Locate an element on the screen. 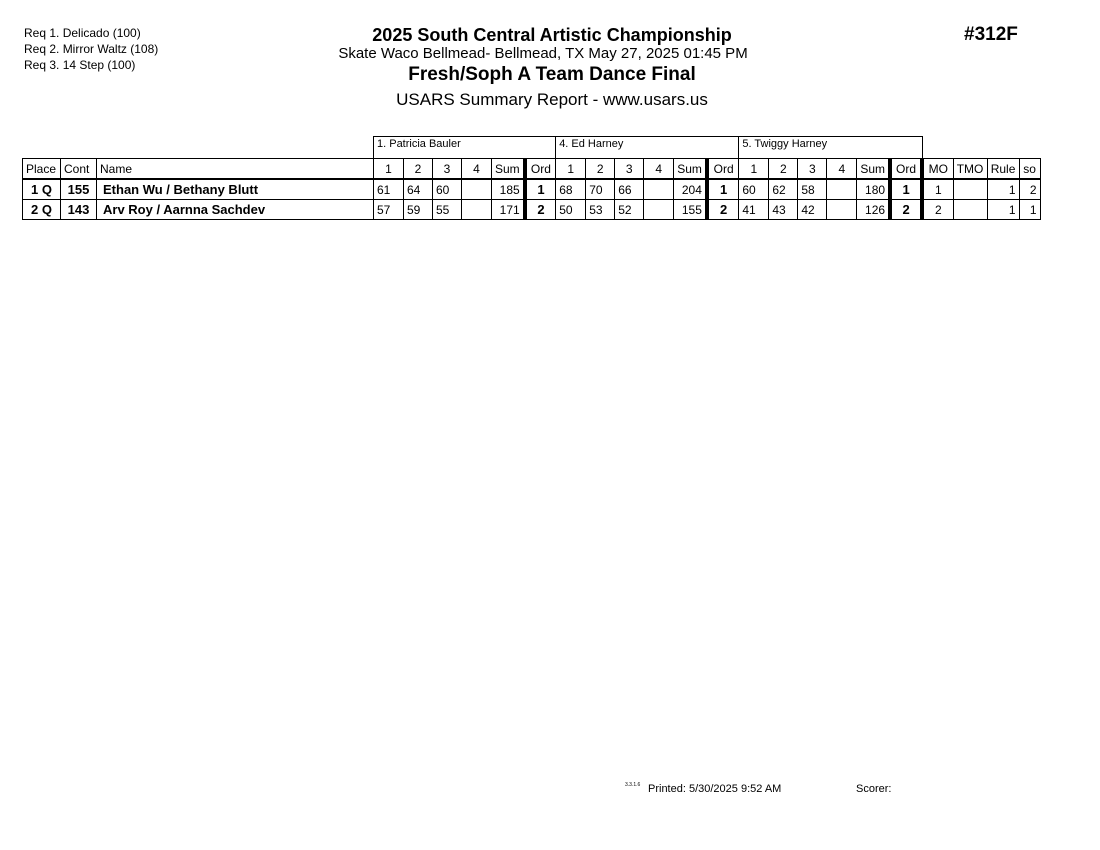 This screenshot has width=1100, height=850. judge-sum: 155 is located at coordinates (690, 209).